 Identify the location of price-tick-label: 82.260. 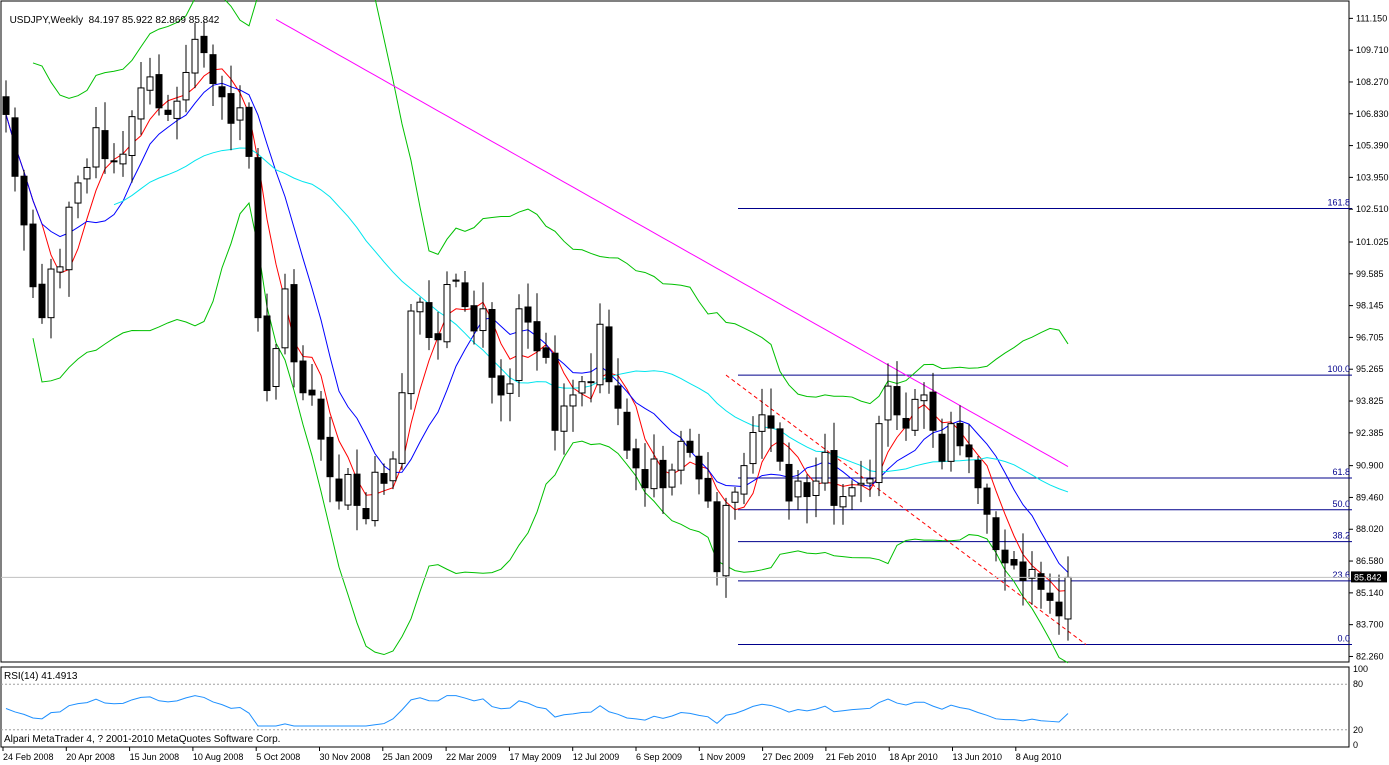
(1370, 656).